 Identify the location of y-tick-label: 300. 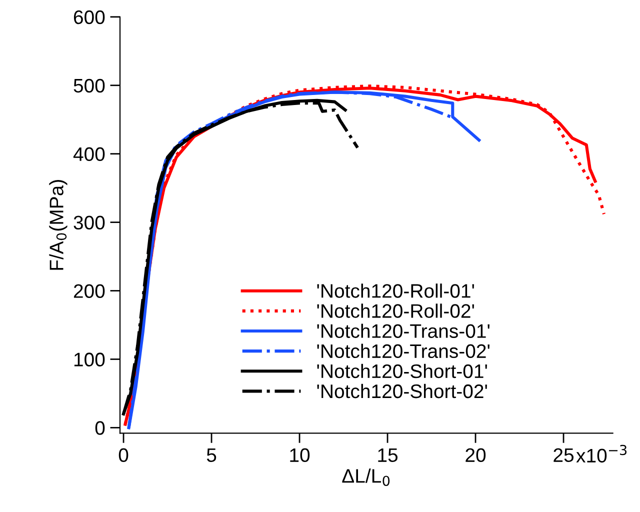
(89, 223).